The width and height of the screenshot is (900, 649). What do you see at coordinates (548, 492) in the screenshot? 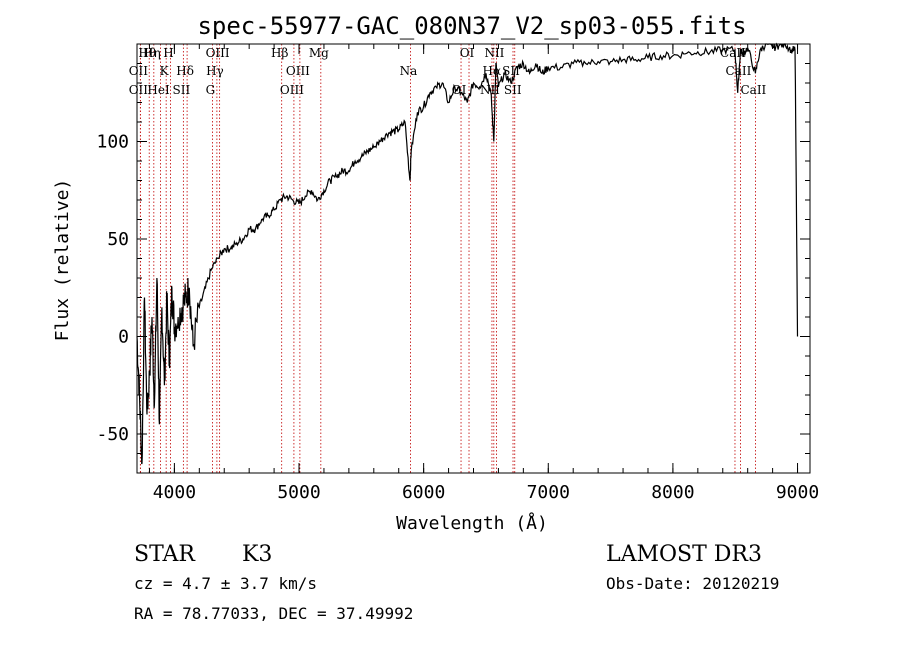
I see `x-tick-label-3: 7000` at bounding box center [548, 492].